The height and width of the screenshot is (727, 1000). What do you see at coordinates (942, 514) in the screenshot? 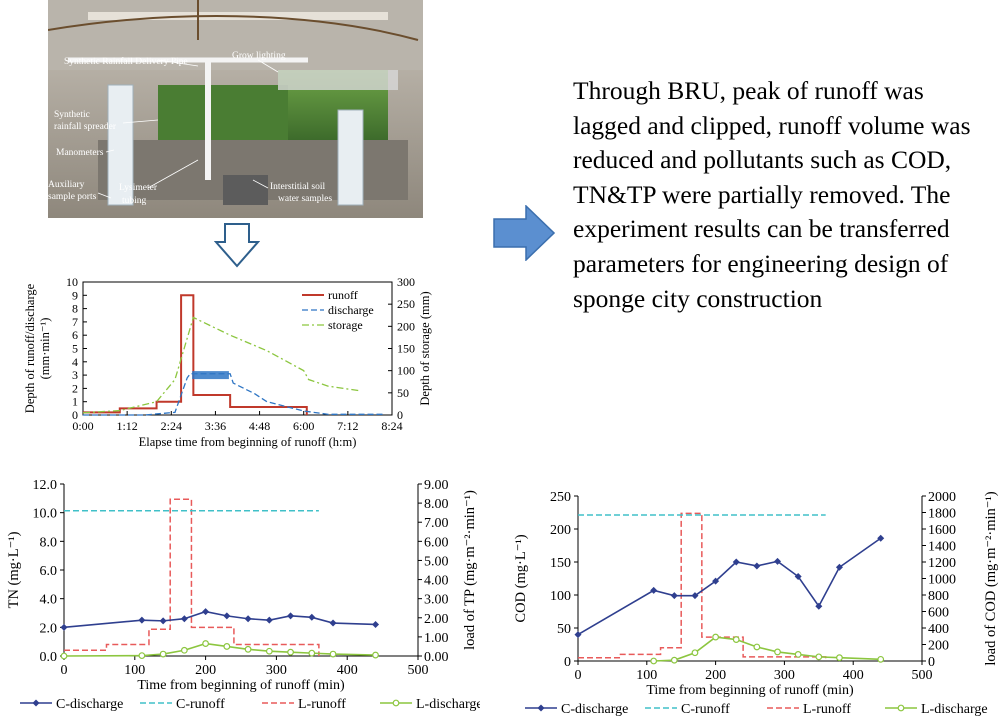
I see `y2-tick-label: 1800` at bounding box center [942, 514].